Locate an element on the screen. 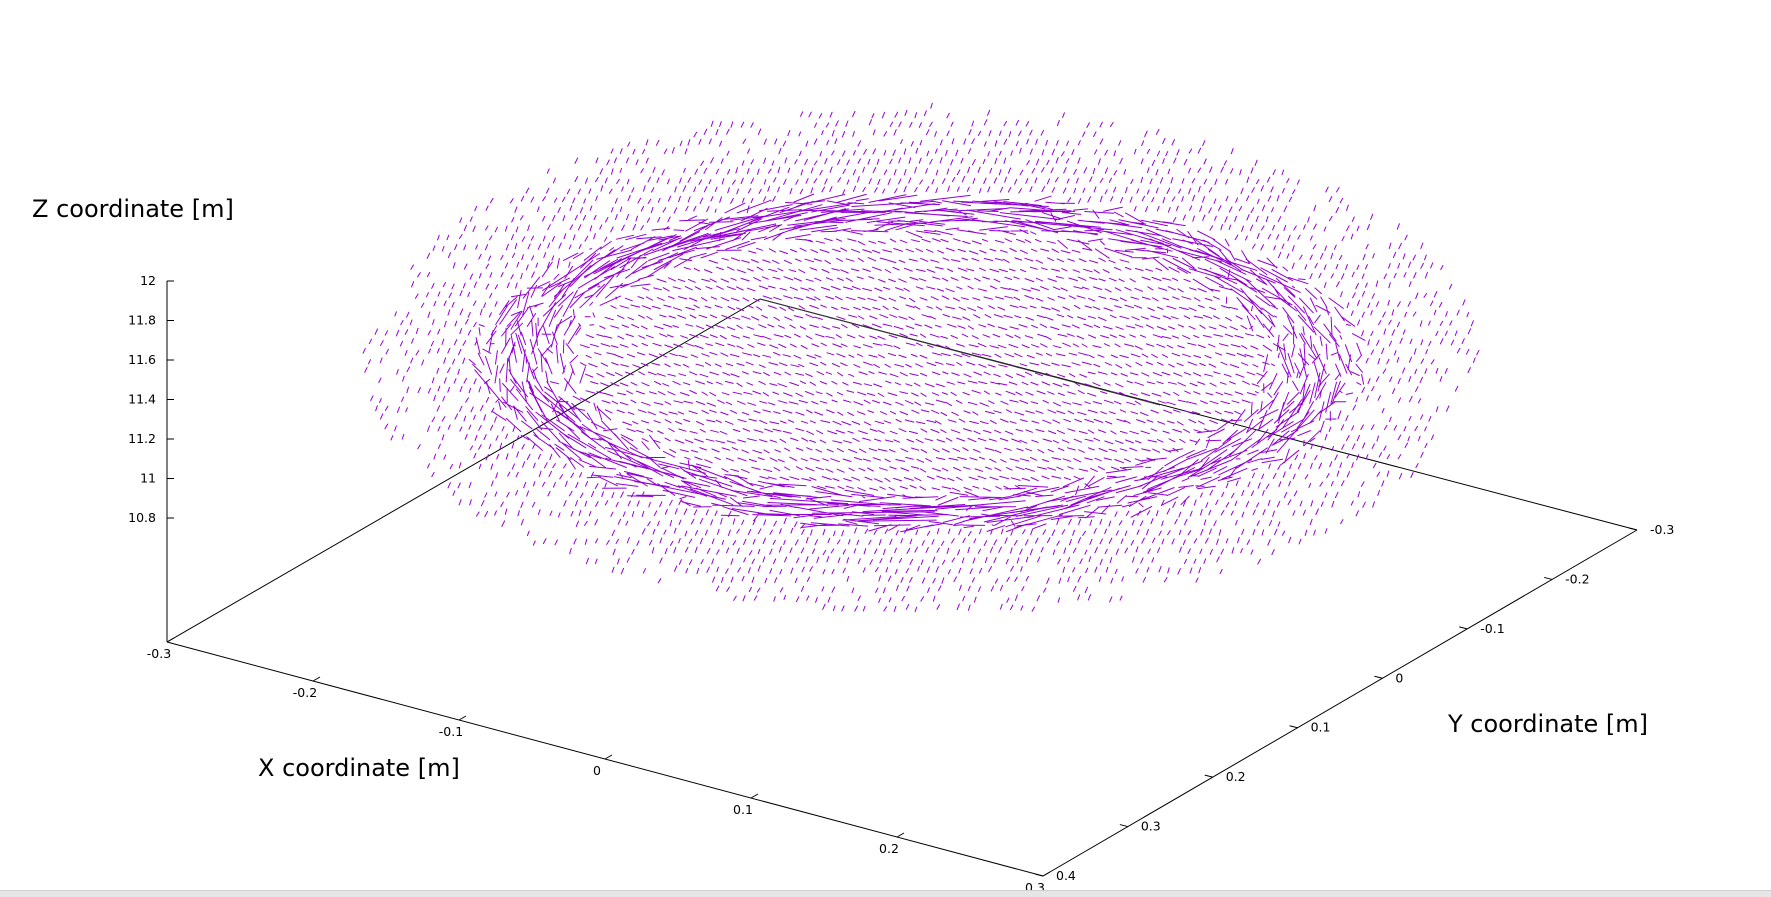 The width and height of the screenshot is (1771, 897). z-tick-label: 11.6 is located at coordinates (142, 359).